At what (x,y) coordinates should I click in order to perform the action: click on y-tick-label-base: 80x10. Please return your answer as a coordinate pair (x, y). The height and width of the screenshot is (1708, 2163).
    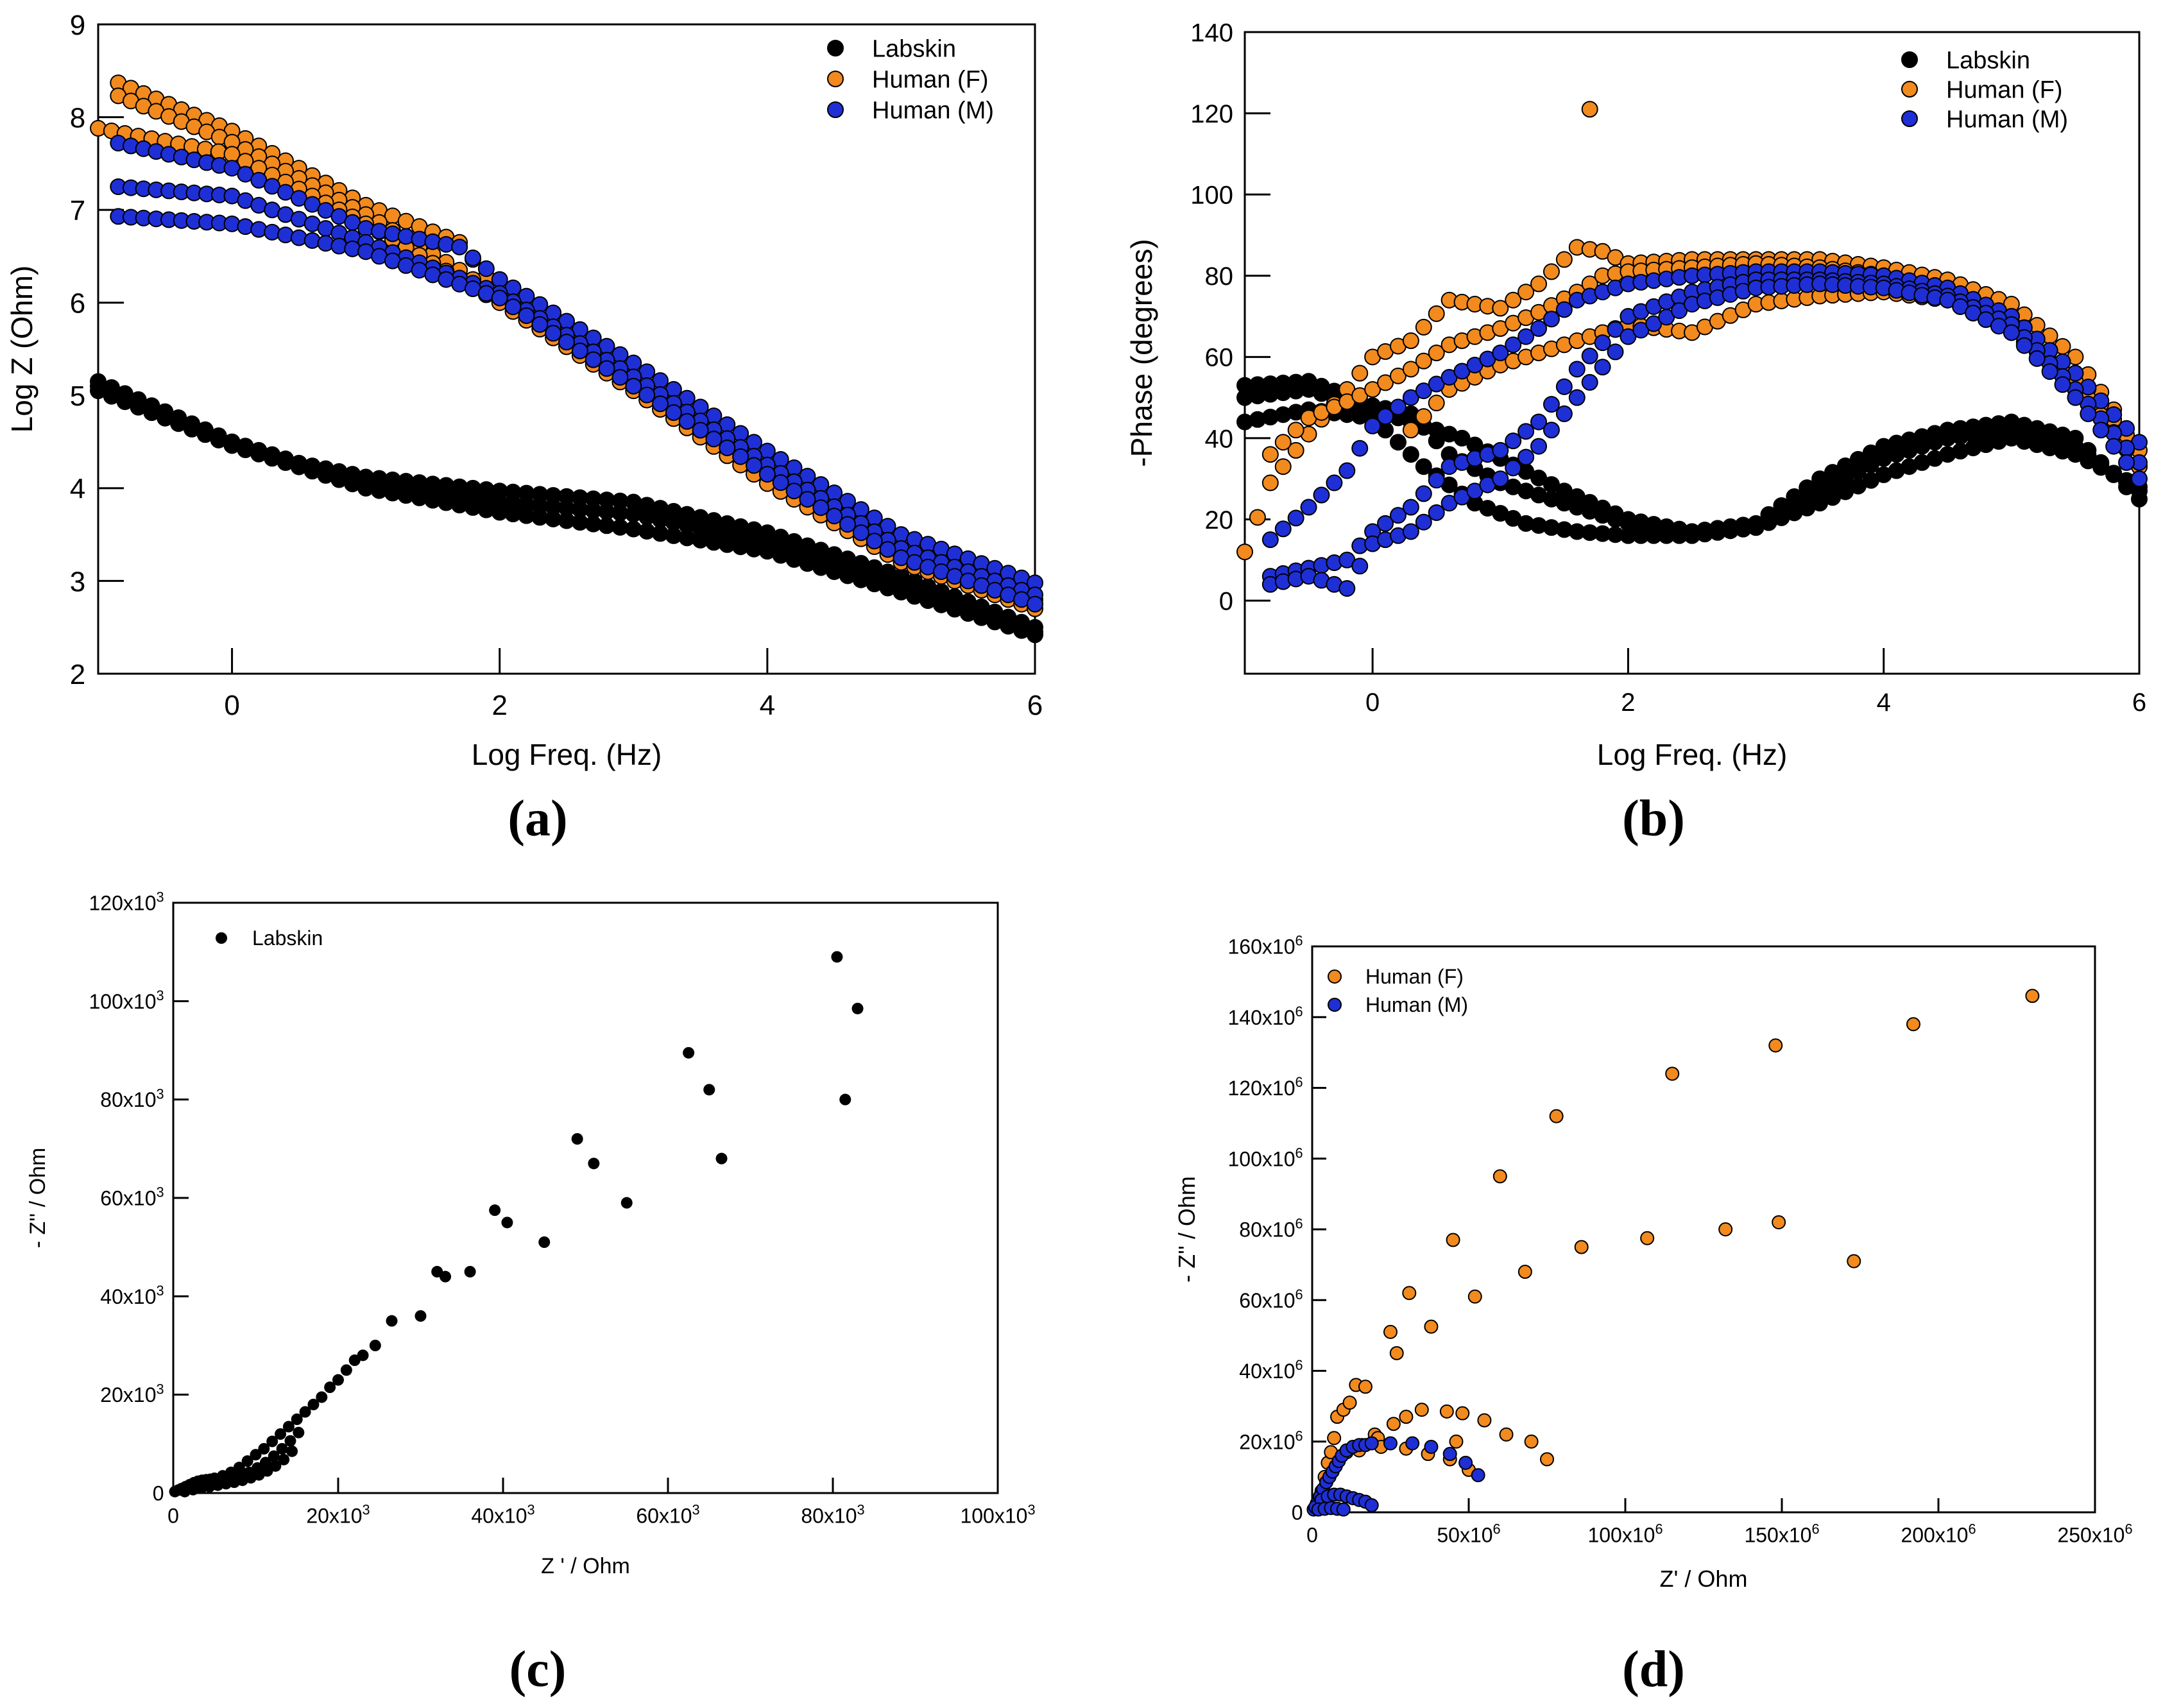
    Looking at the image, I should click on (1267, 1230).